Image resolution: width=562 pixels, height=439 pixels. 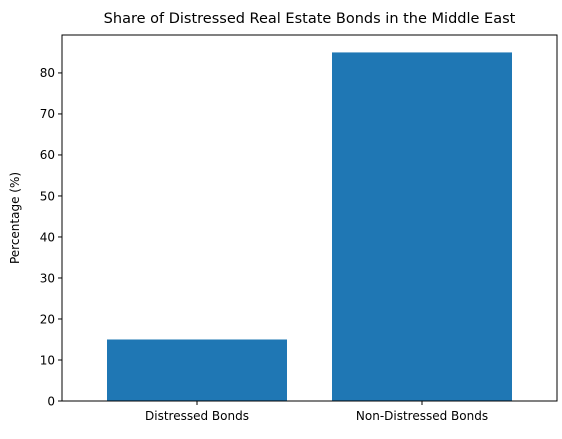 What do you see at coordinates (47, 73) in the screenshot?
I see `y-tick-label: 80` at bounding box center [47, 73].